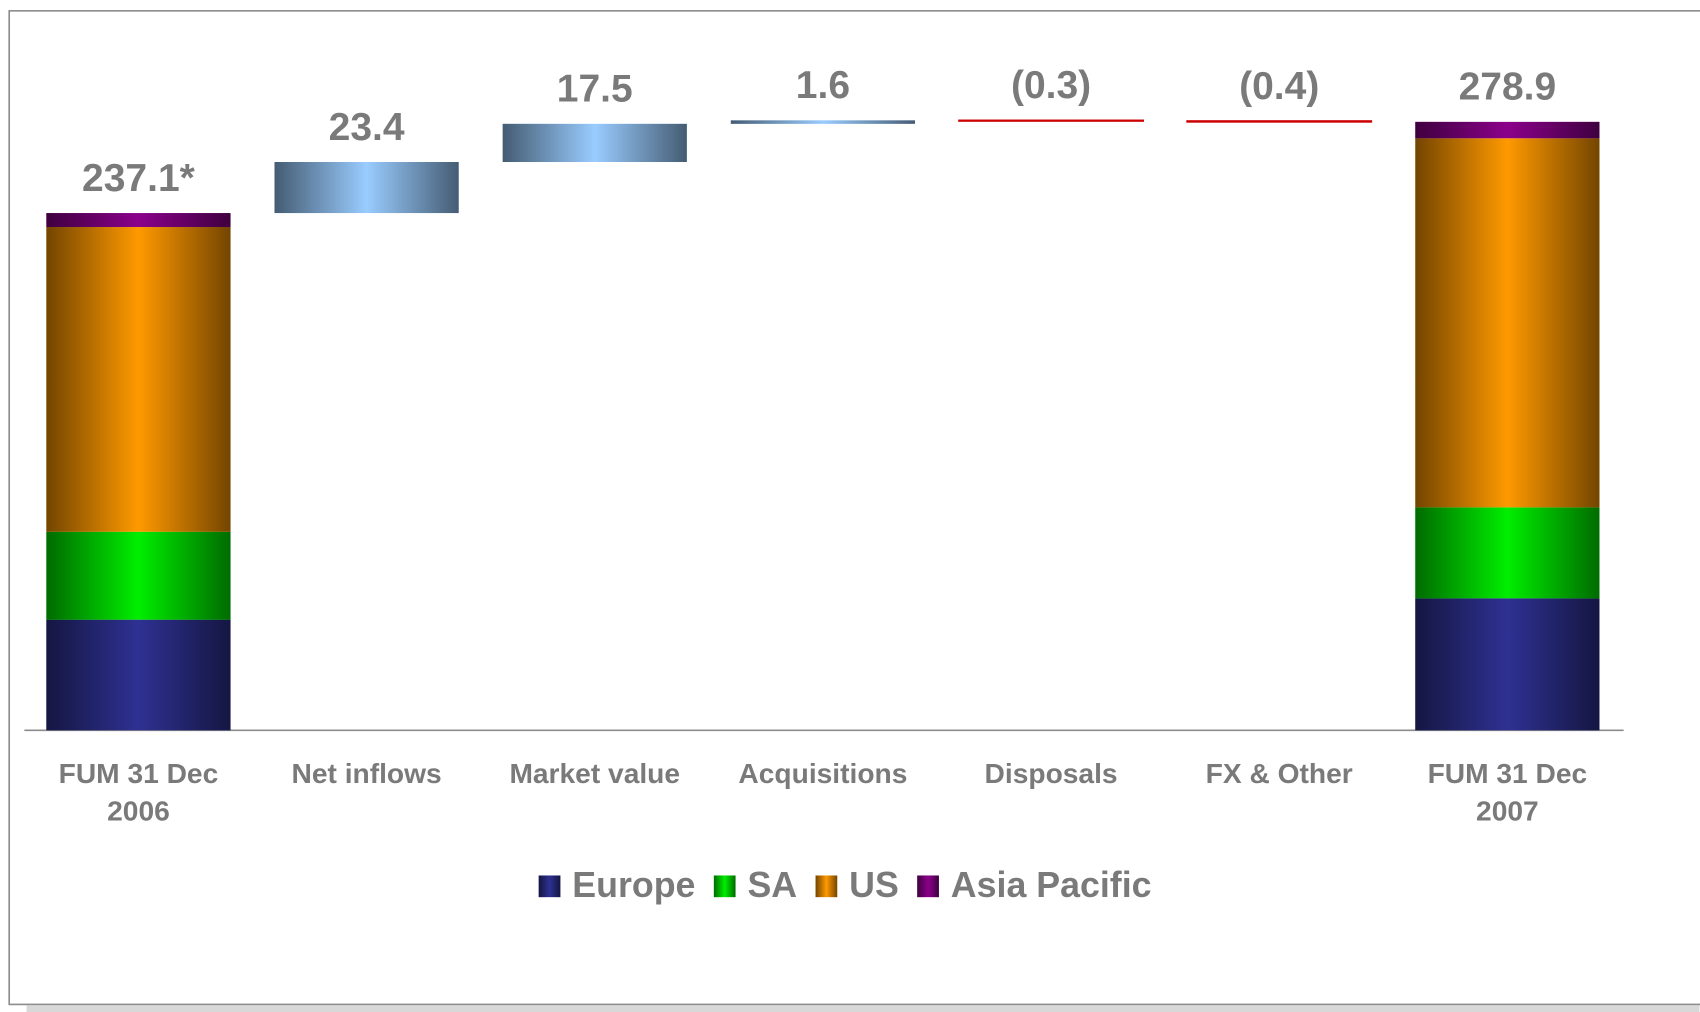 This screenshot has height=1012, width=1700. I want to click on x-tick-label: Acquisitions, so click(822, 773).